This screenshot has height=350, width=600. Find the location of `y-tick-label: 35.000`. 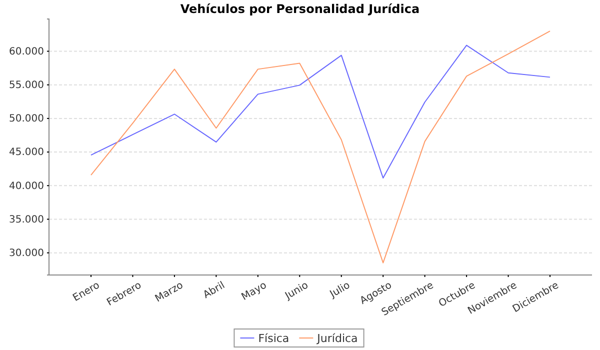

y-tick-label: 35.000 is located at coordinates (26, 220).